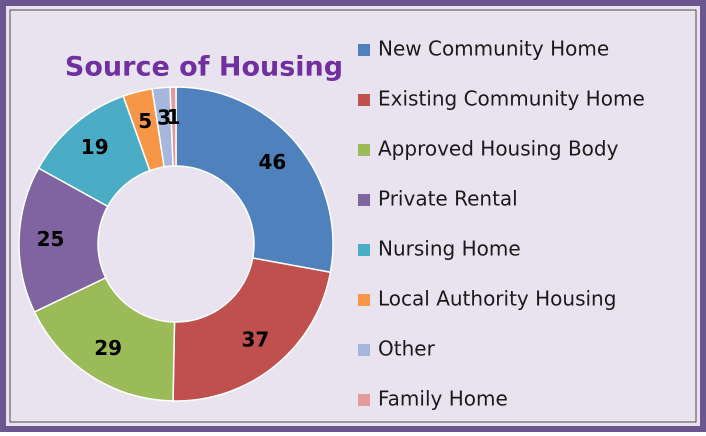  I want to click on chart-title: Source of Housing, so click(204, 67).